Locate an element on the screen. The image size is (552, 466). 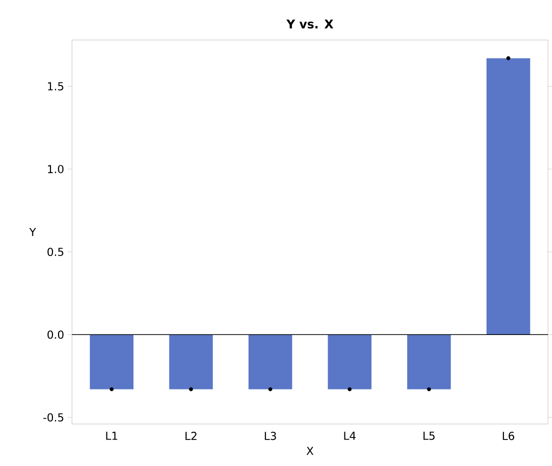
chart-title: Y vs. X is located at coordinates (310, 24).